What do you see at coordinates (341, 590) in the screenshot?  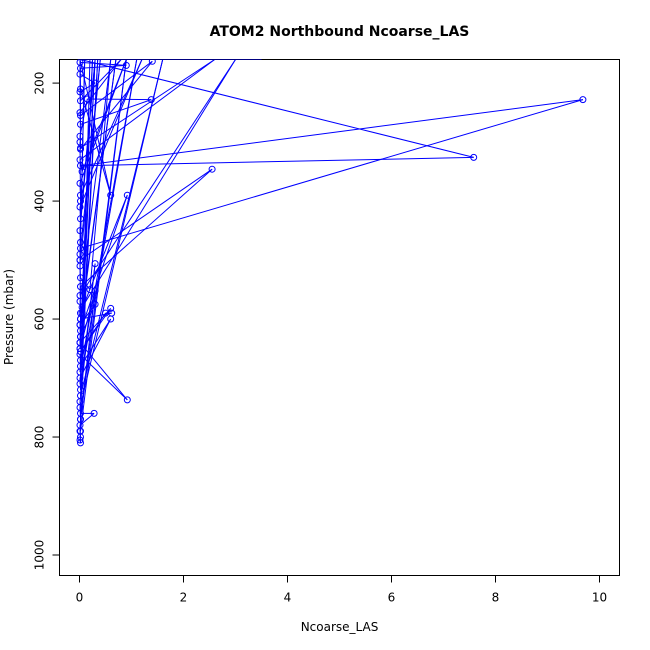 I see `x-axis: 0 2 4 6 8 10` at bounding box center [341, 590].